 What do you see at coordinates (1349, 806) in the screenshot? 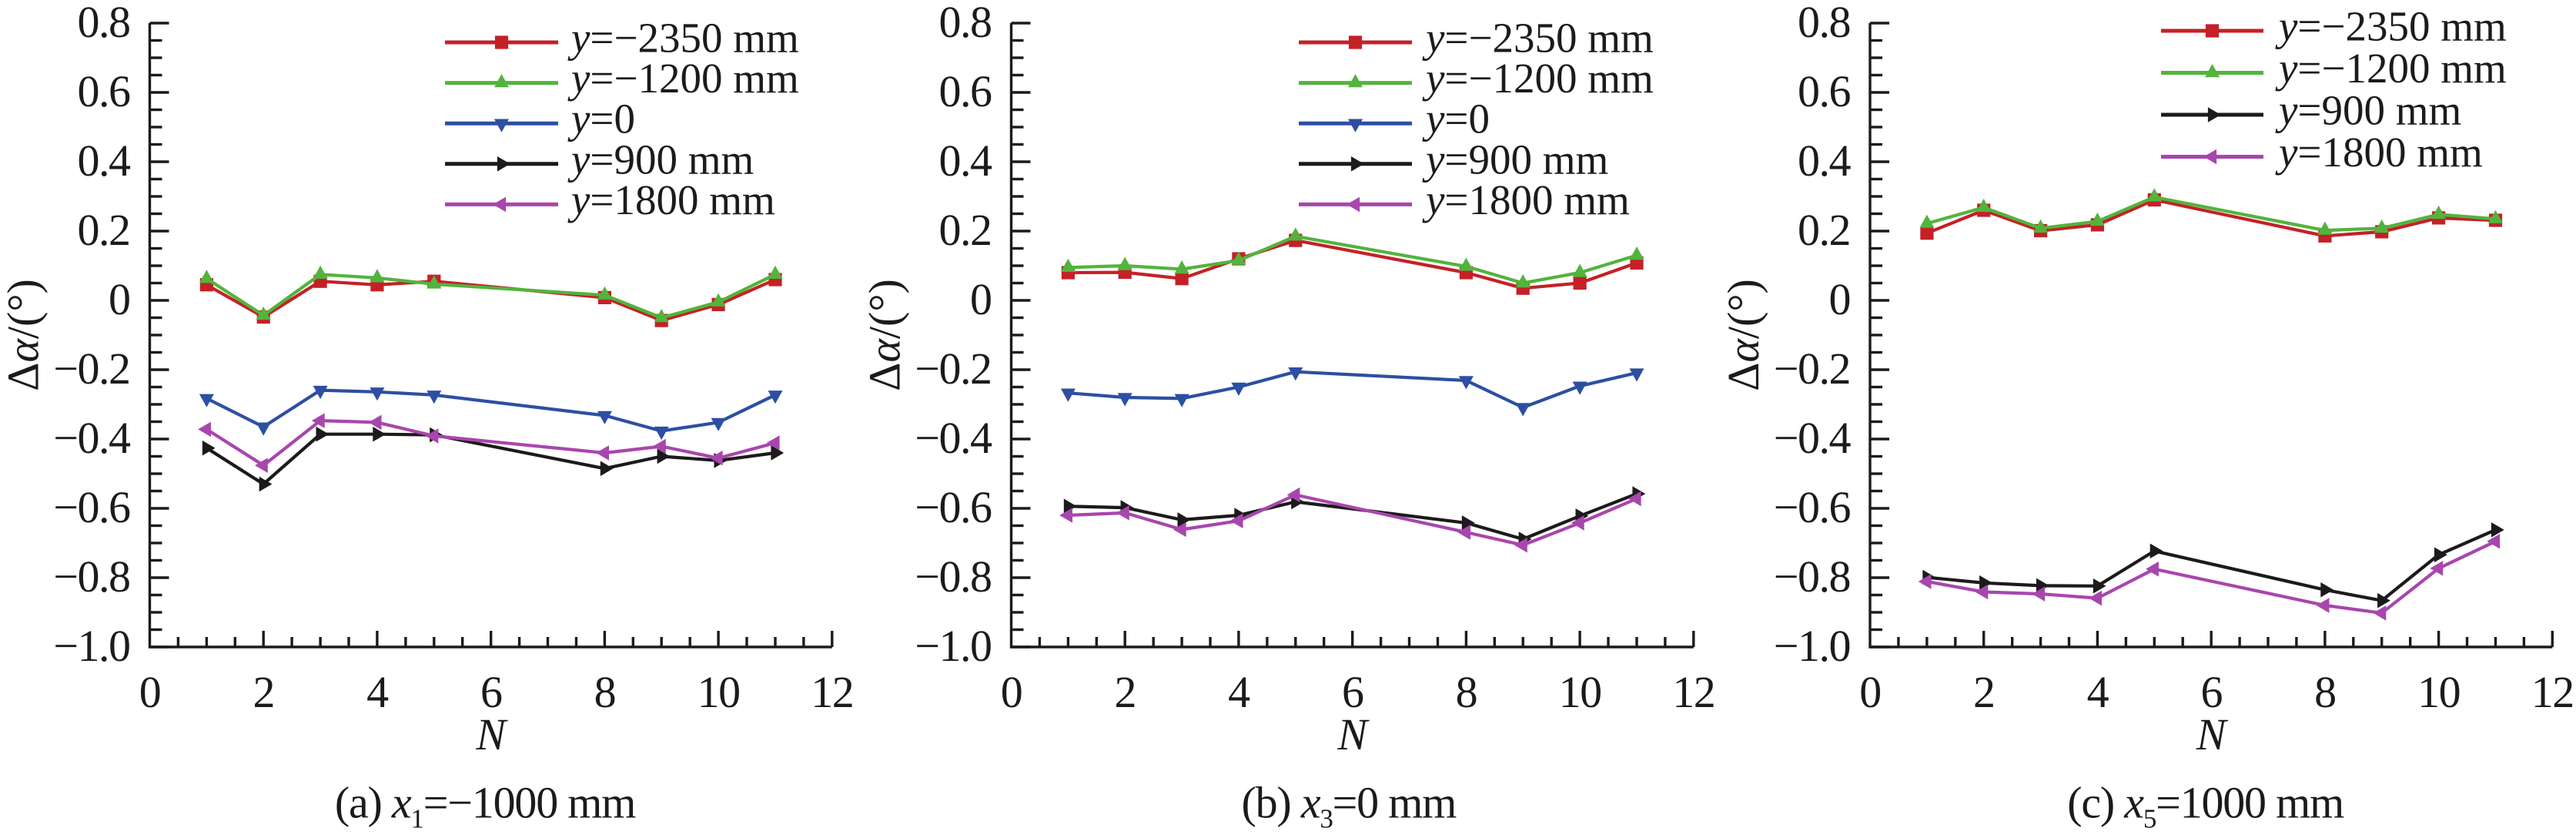
I see `svg-text: (b) x3=0 mm` at bounding box center [1349, 806].